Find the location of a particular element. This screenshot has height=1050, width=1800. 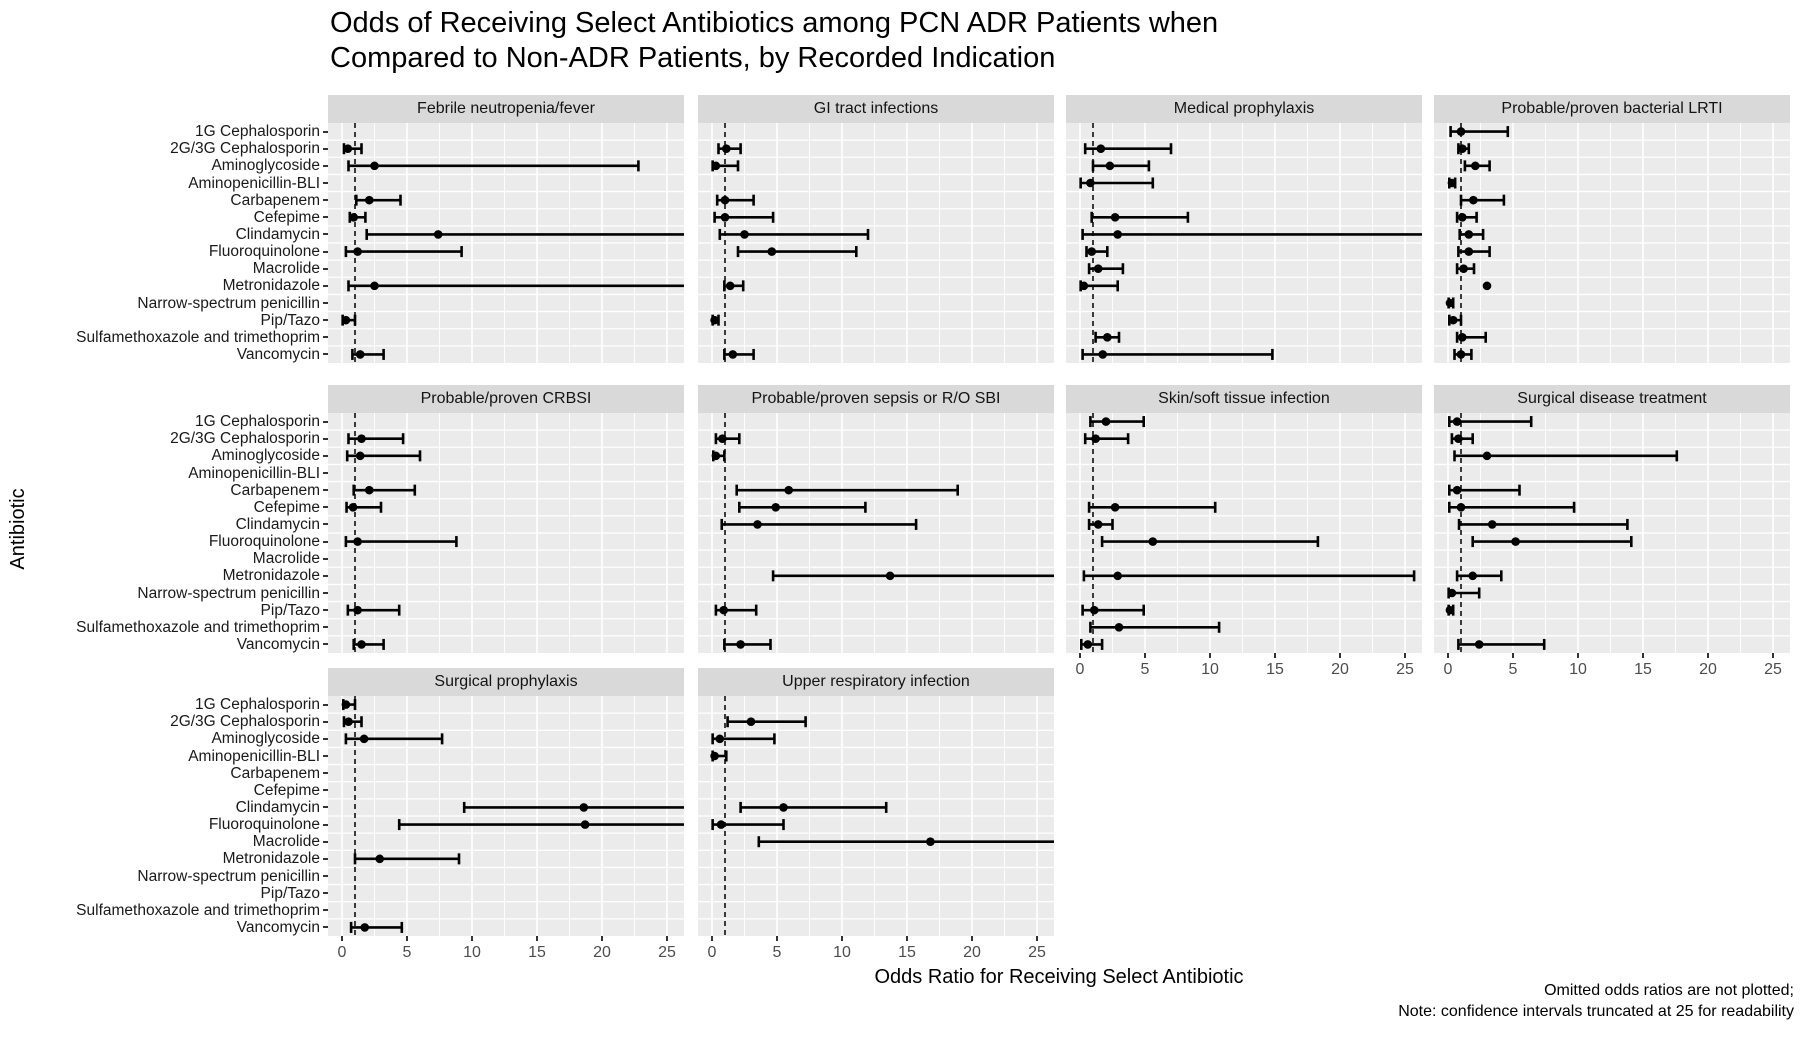

facet-strip-surgical-prophylaxis: Surgical prophylaxis is located at coordinates (506, 682).